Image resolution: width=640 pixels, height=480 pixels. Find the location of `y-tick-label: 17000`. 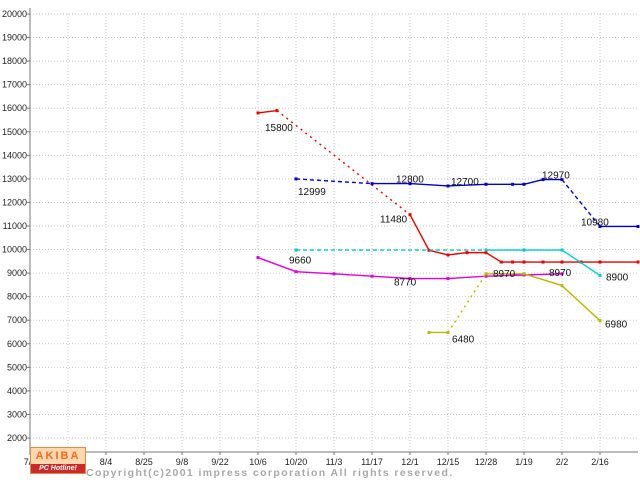

y-tick-label: 17000 is located at coordinates (14, 85).